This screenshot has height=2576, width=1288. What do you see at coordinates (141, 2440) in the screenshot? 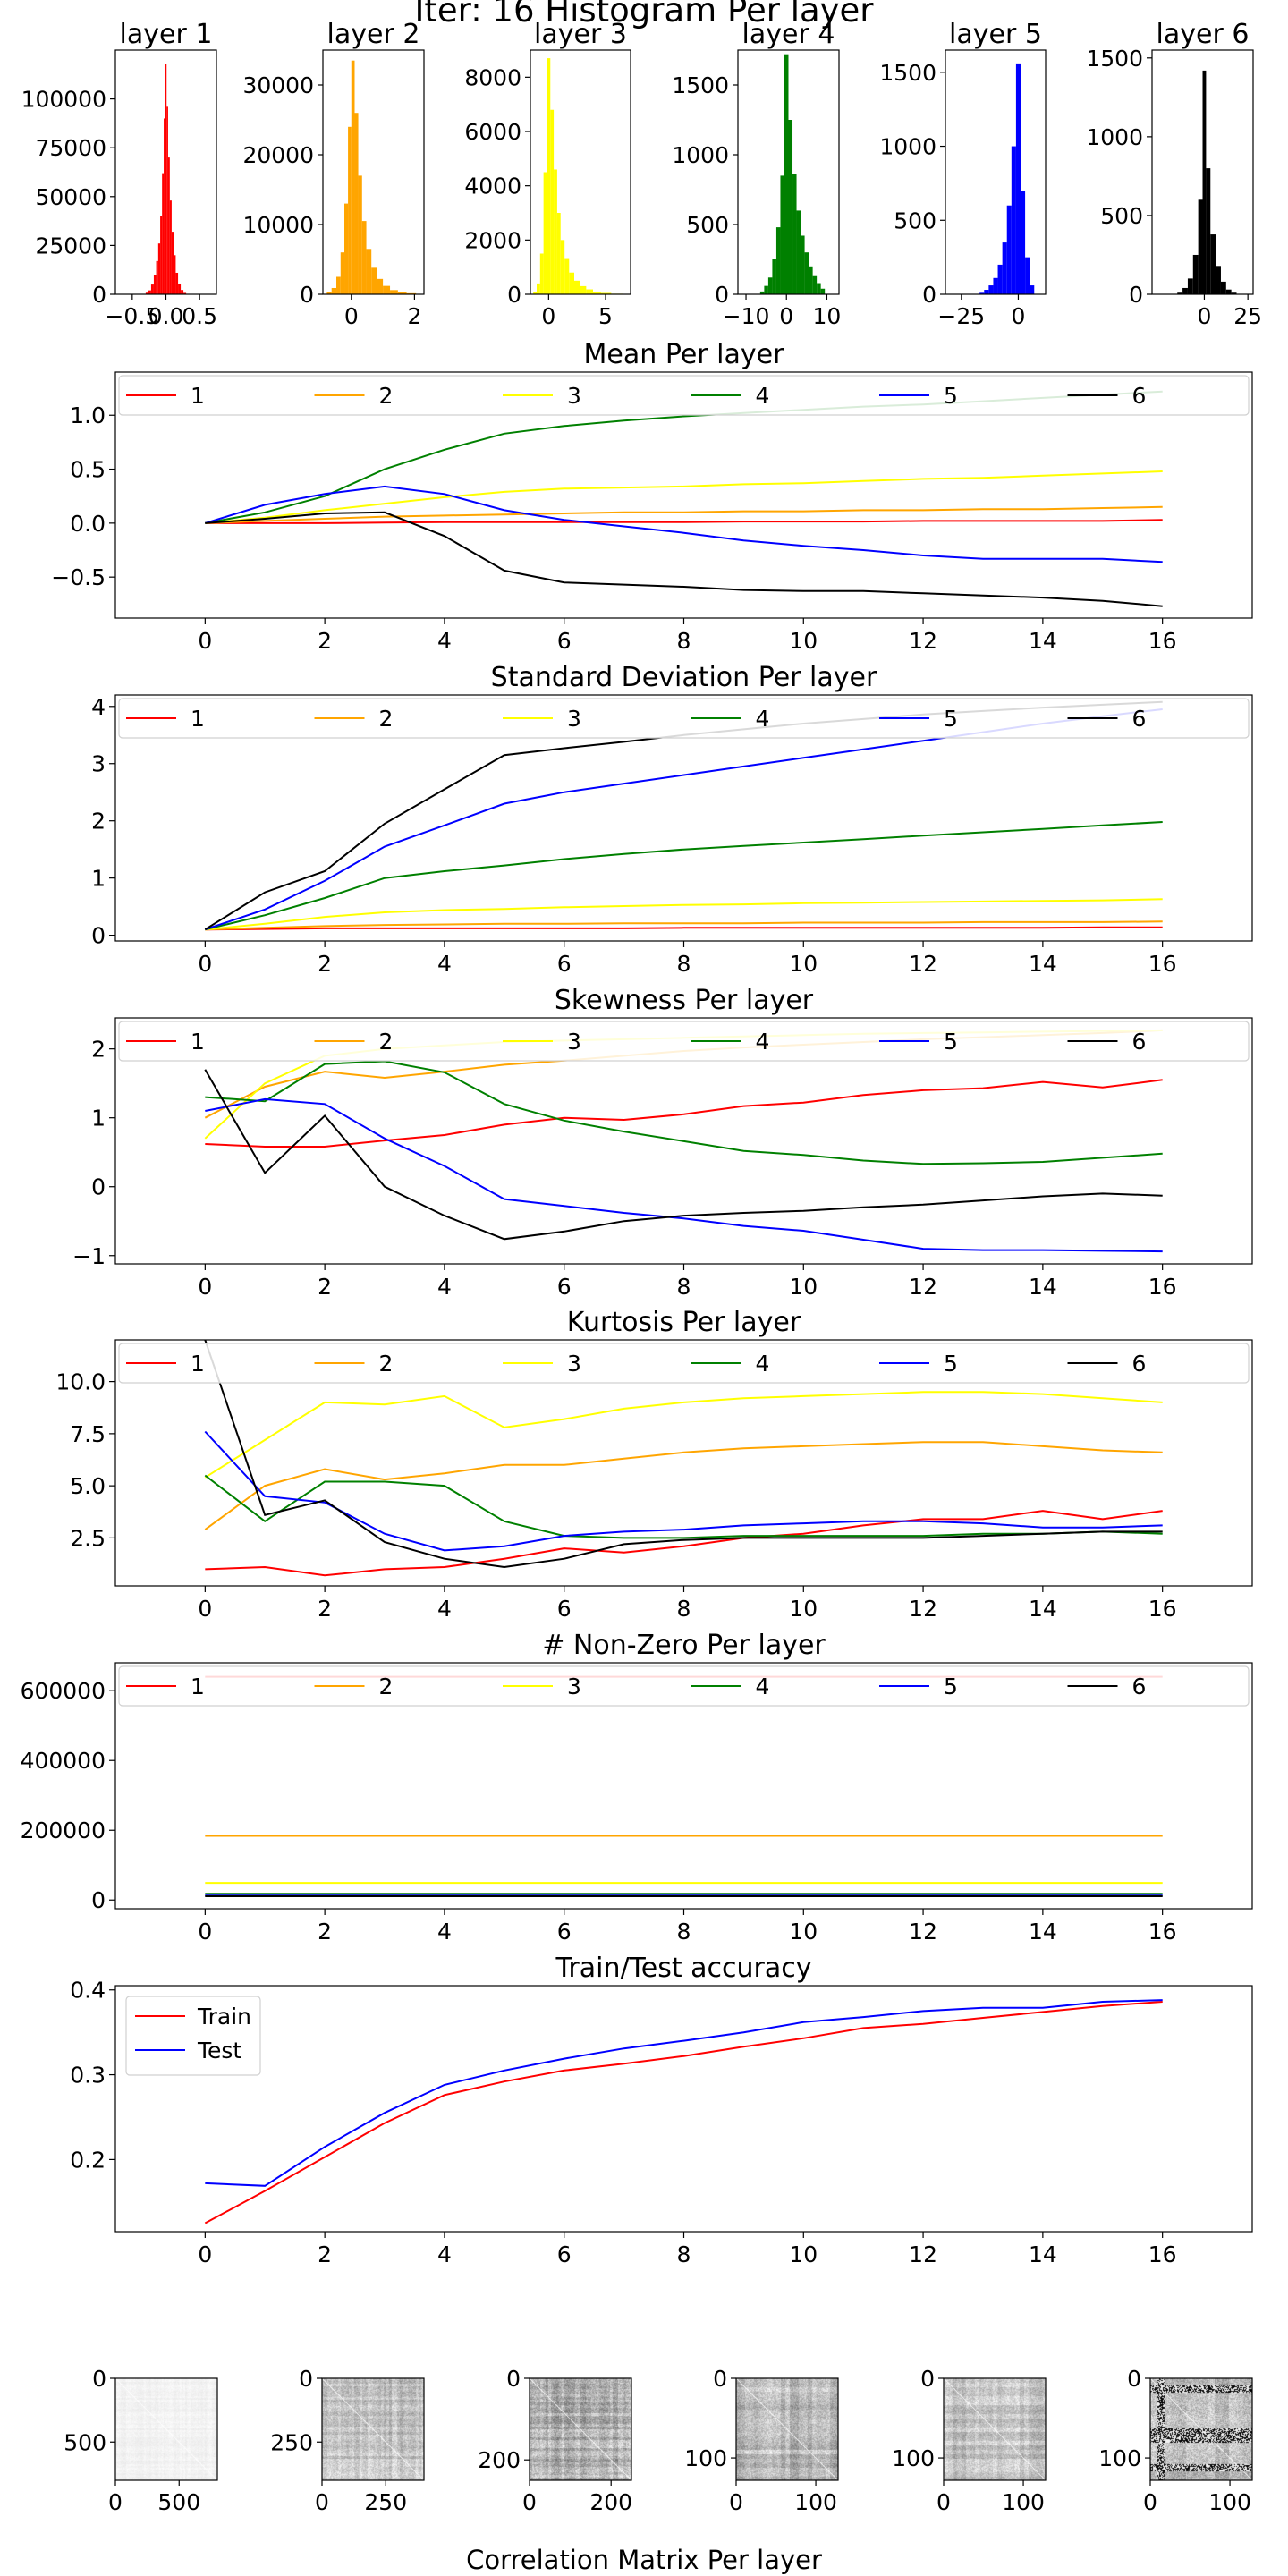
I see `correlation-matrix-1: 0 500 0 500` at bounding box center [141, 2440].